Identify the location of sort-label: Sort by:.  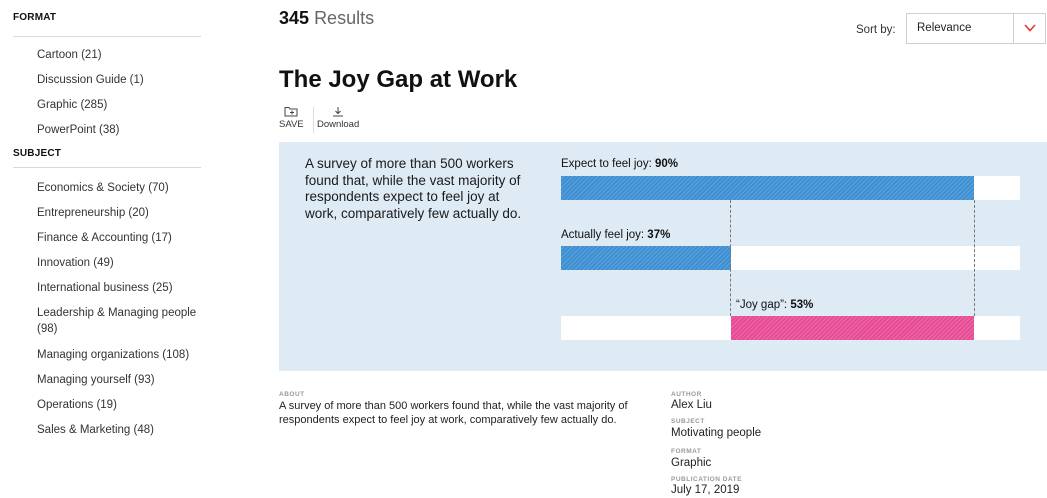
(876, 30).